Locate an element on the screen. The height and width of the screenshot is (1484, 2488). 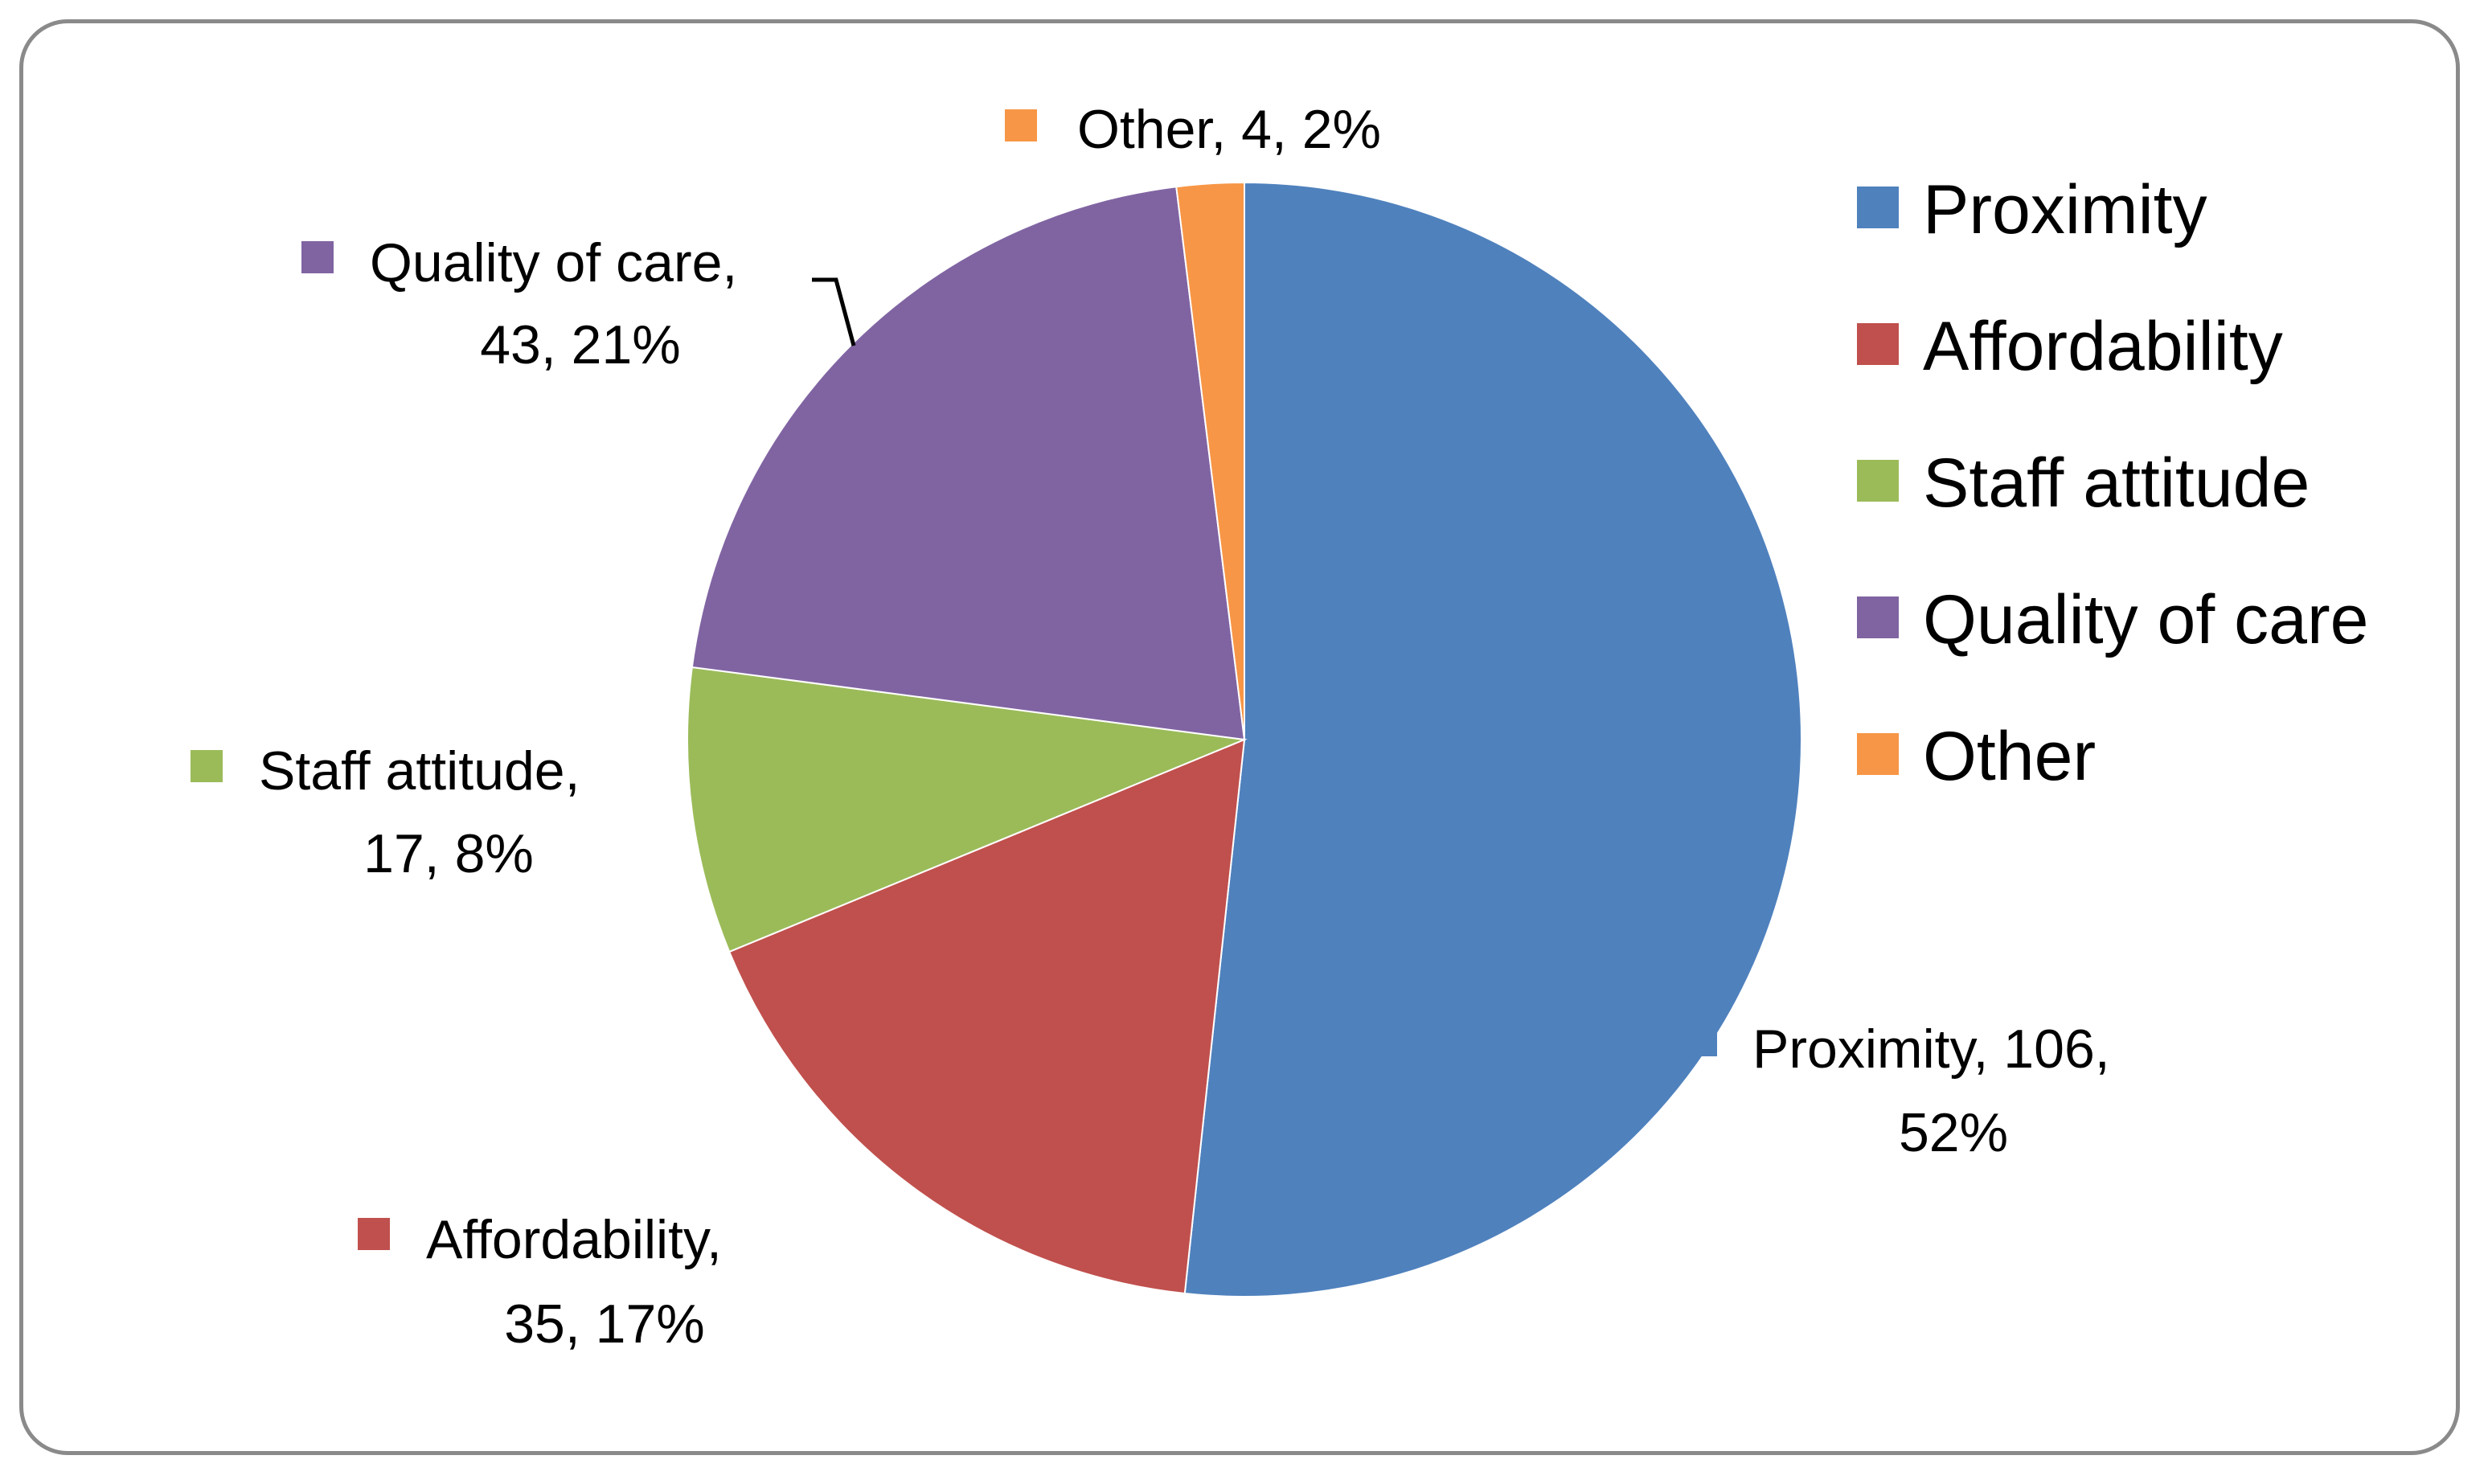
legend-item-proximity: Proximity is located at coordinates (2032, 210).